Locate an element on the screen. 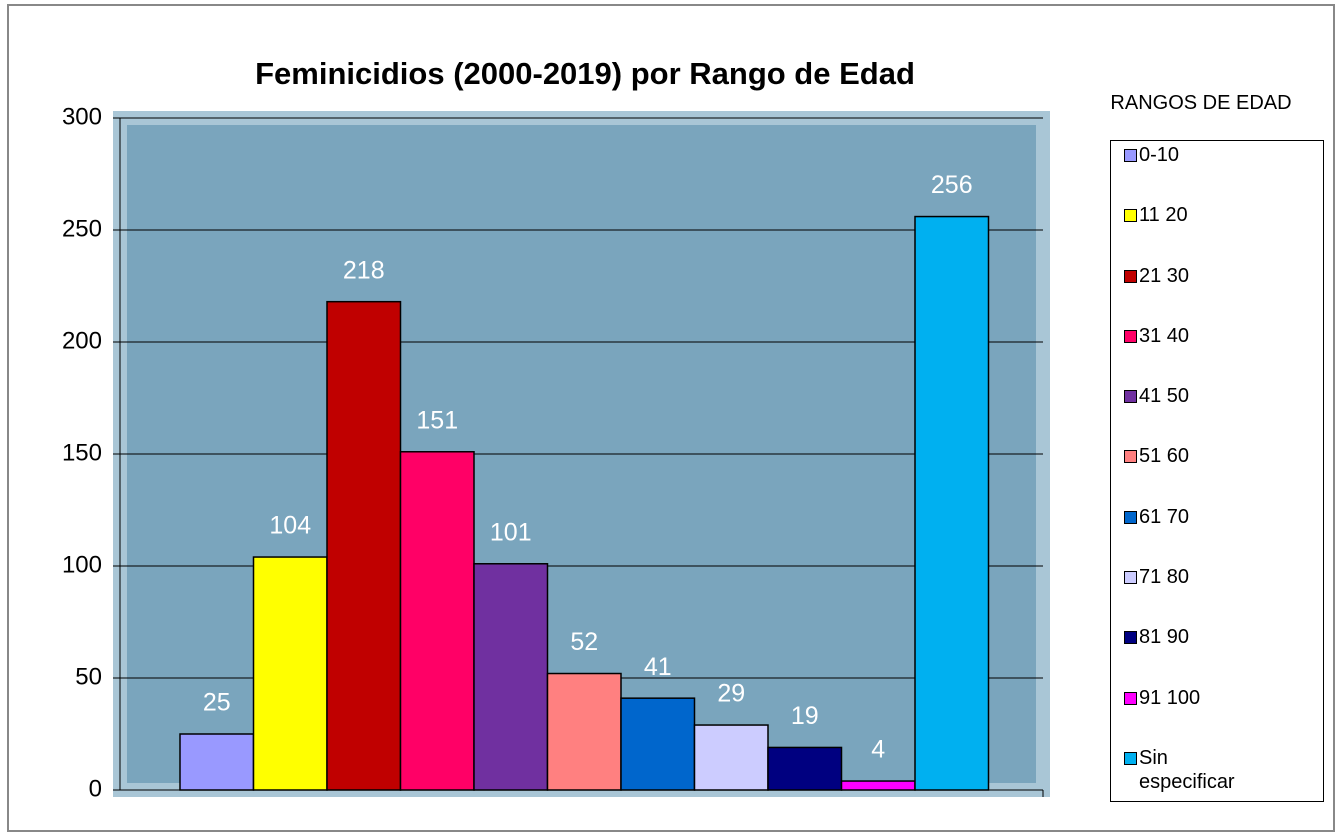 This screenshot has width=1337, height=836. legend-label: 41 50 is located at coordinates (1164, 396).